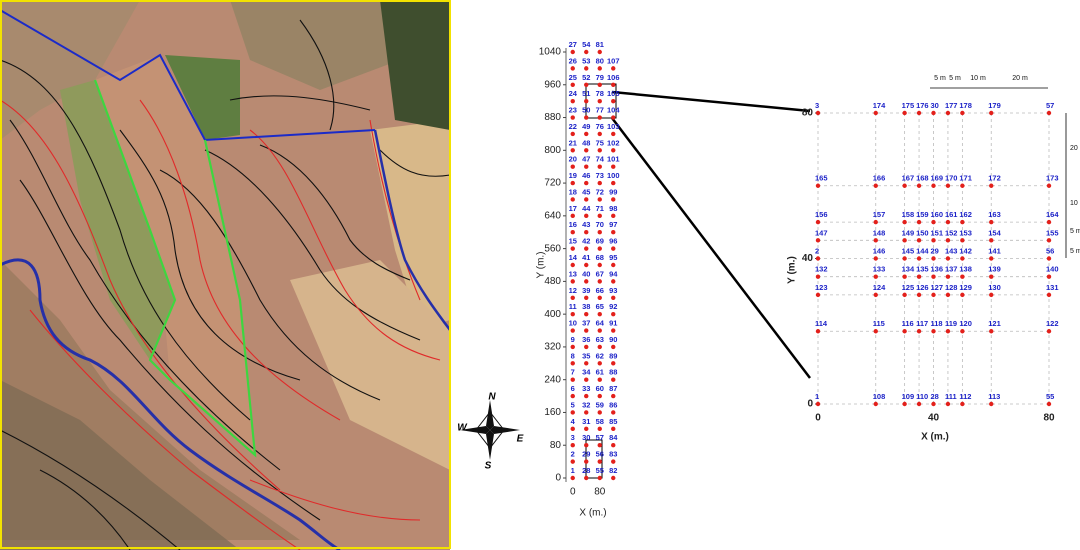 This screenshot has height=550, width=1080. Describe the element at coordinates (613, 175) in the screenshot. I see `point-label: 100` at that location.